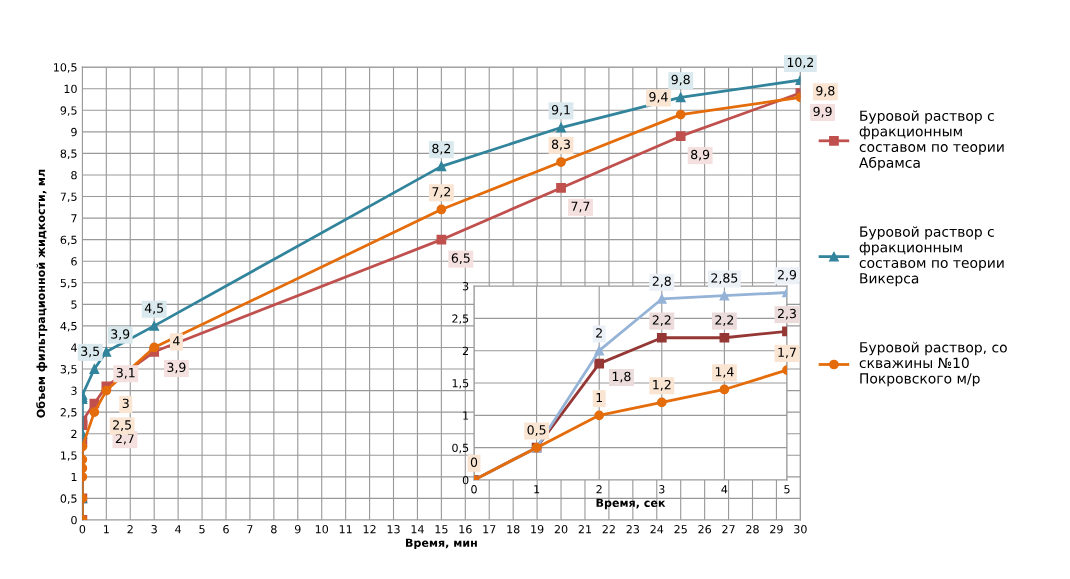  What do you see at coordinates (226, 529) in the screenshot?
I see `x-tick-label: 6` at bounding box center [226, 529].